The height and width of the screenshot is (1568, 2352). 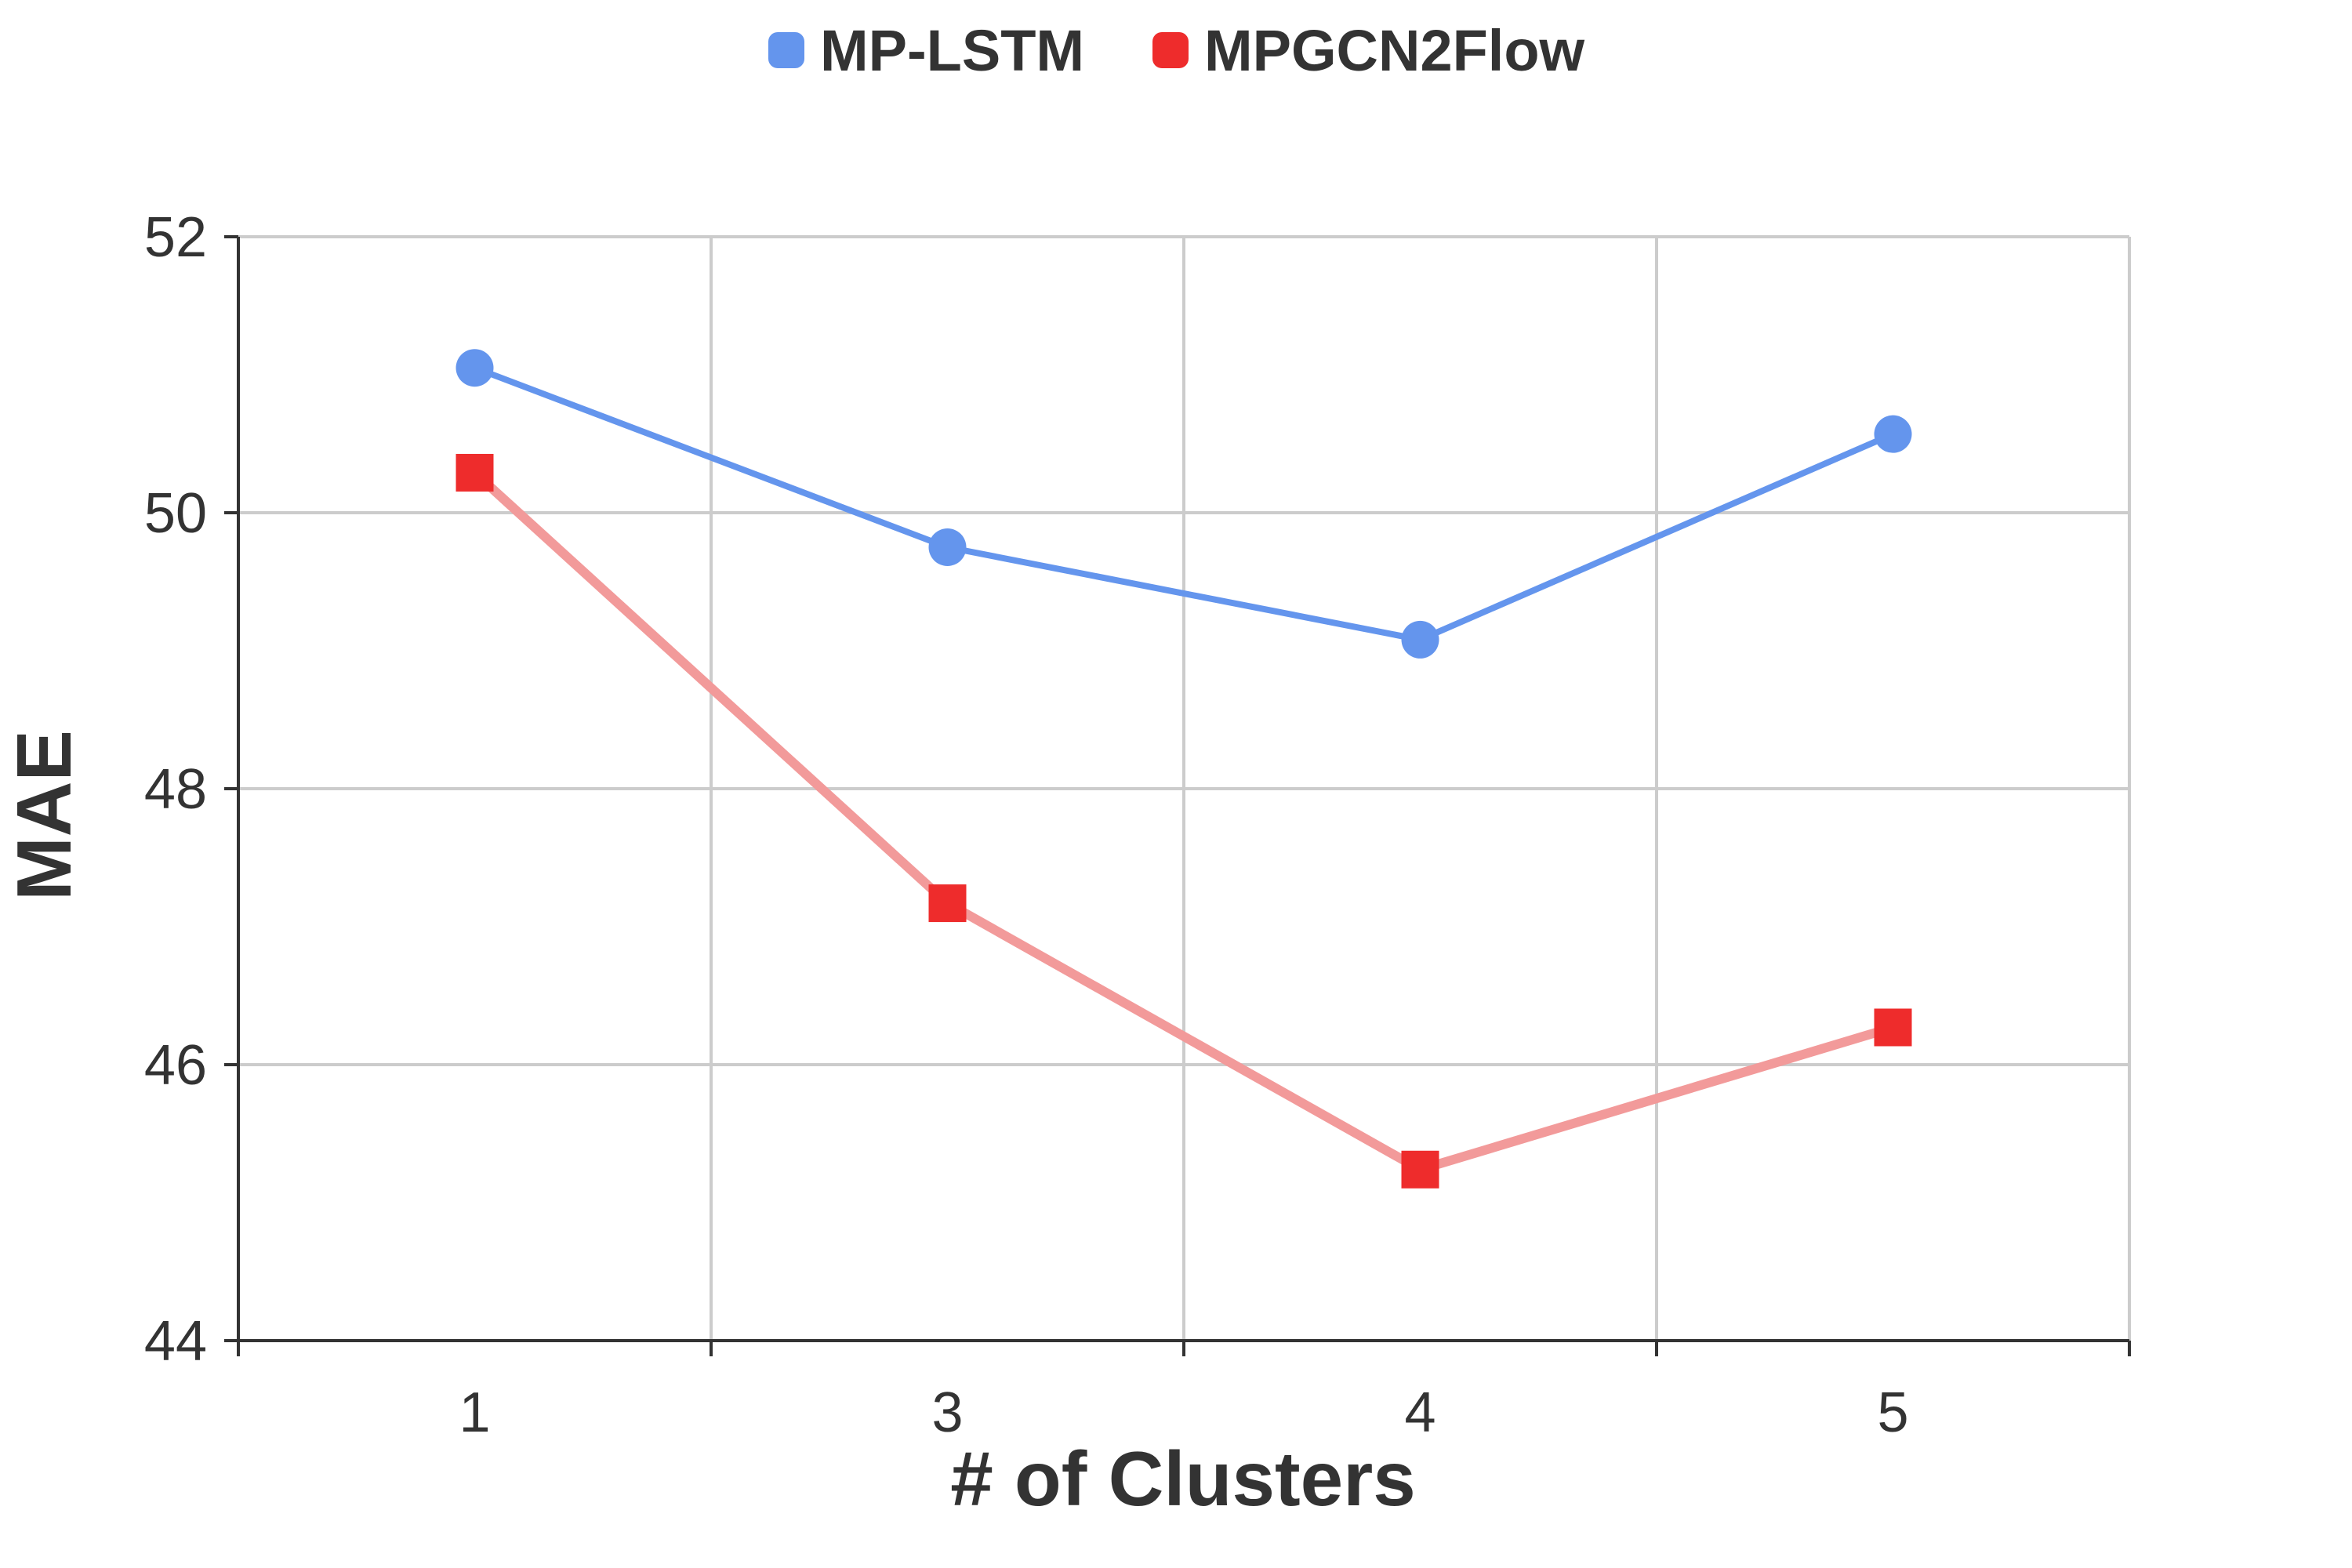 I want to click on y-tick-label: 48, so click(x=175, y=789).